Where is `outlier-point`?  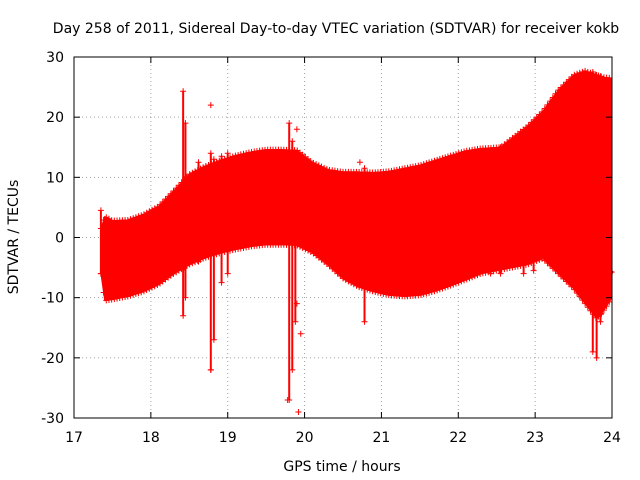 outlier-point is located at coordinates (296, 129).